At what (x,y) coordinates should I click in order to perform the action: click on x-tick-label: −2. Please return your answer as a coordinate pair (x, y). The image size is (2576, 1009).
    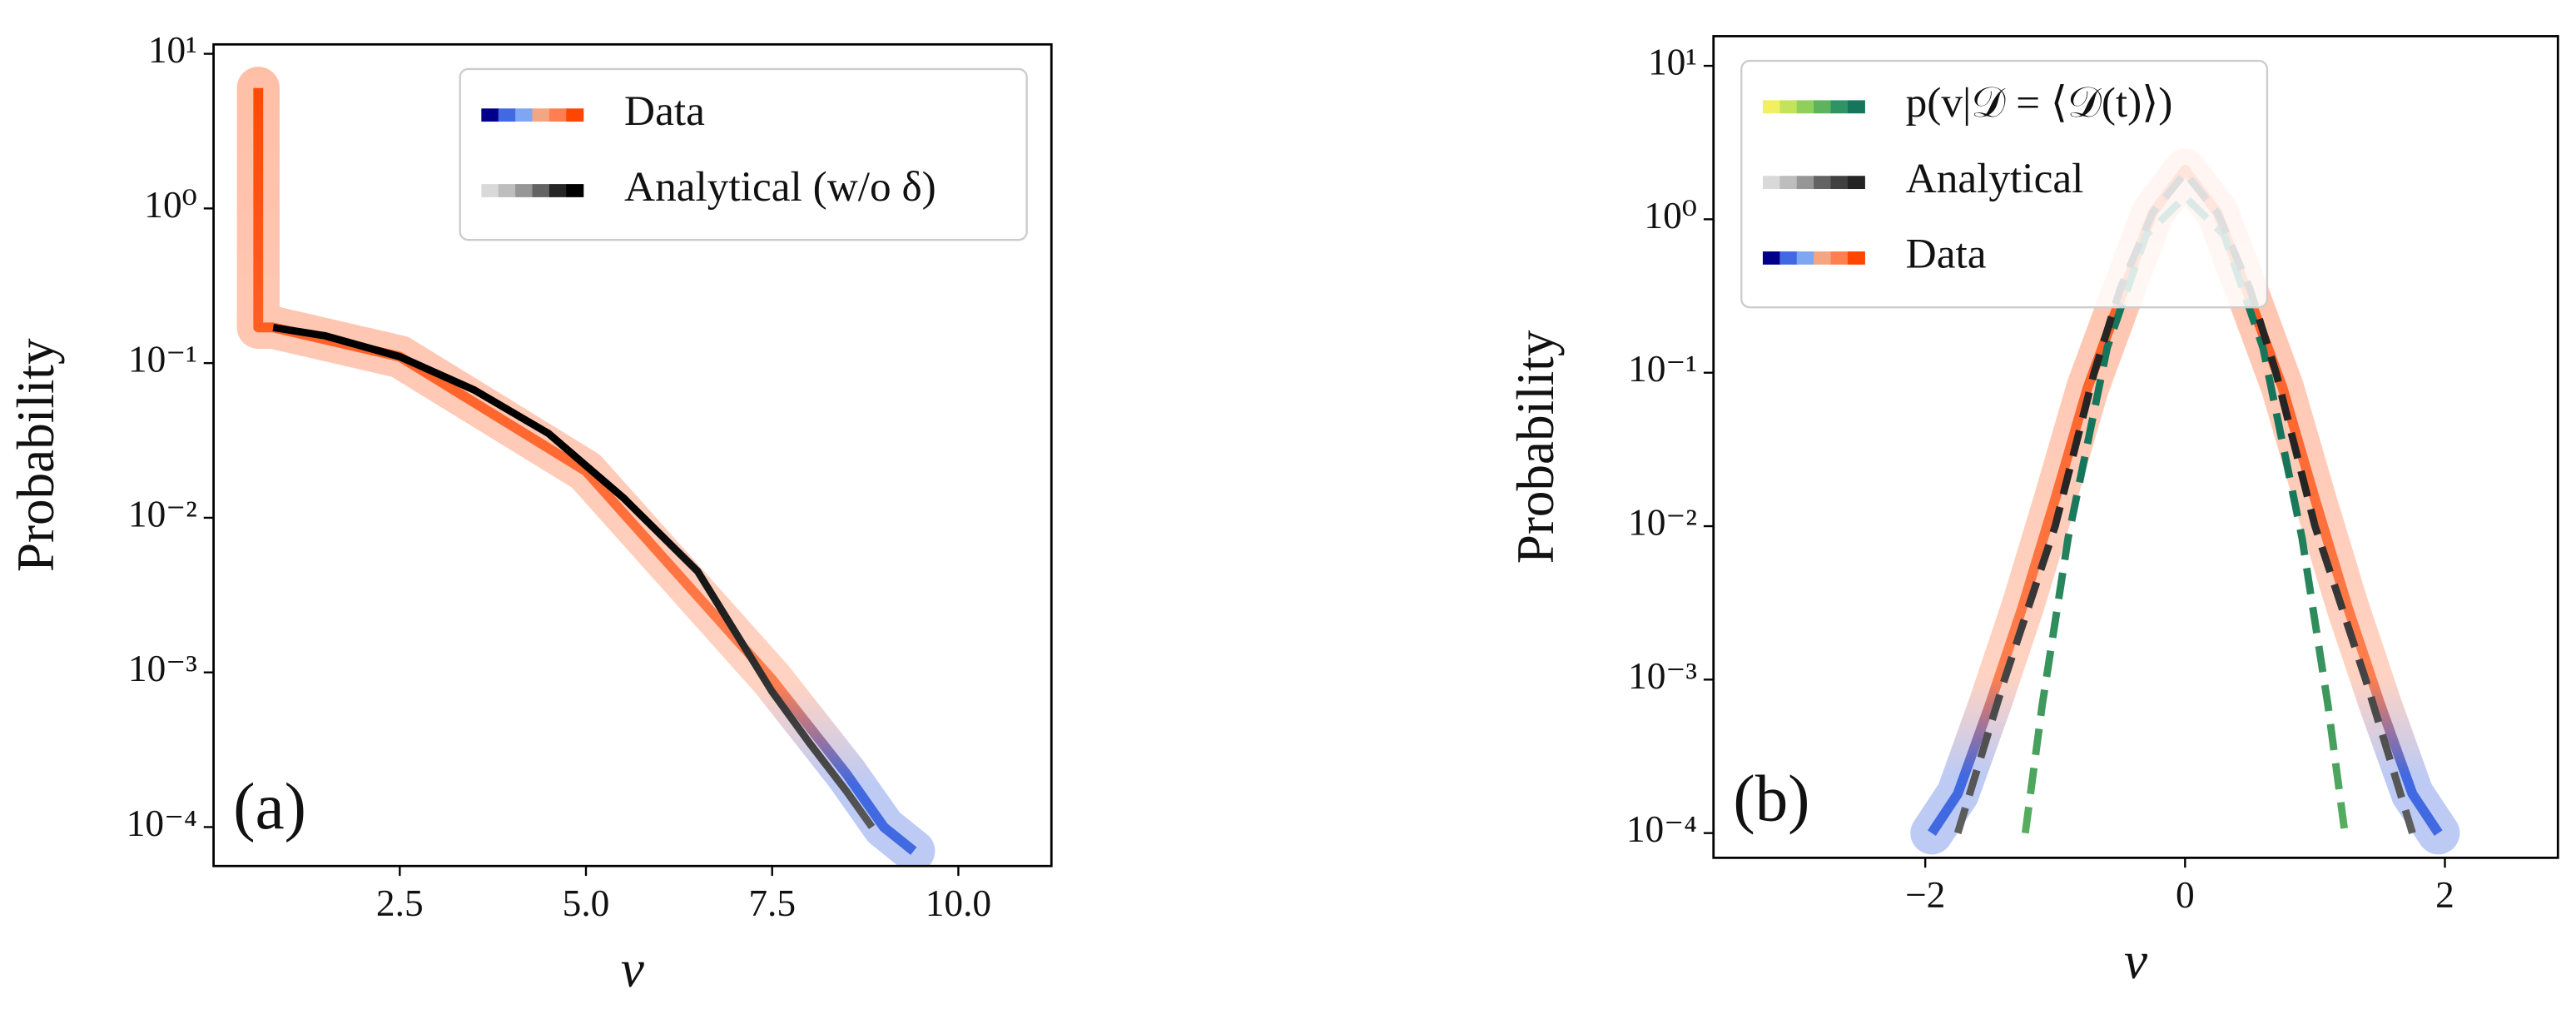
    Looking at the image, I should click on (1925, 895).